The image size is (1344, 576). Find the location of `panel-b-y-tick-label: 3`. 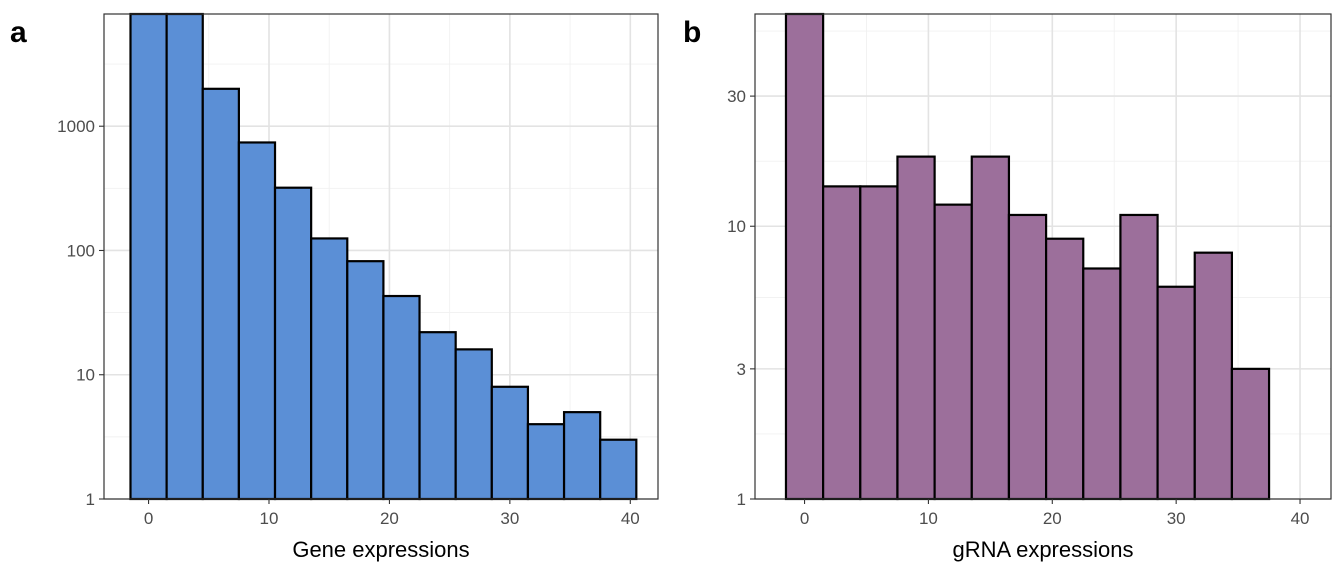

panel-b-y-tick-label: 3 is located at coordinates (741, 369).